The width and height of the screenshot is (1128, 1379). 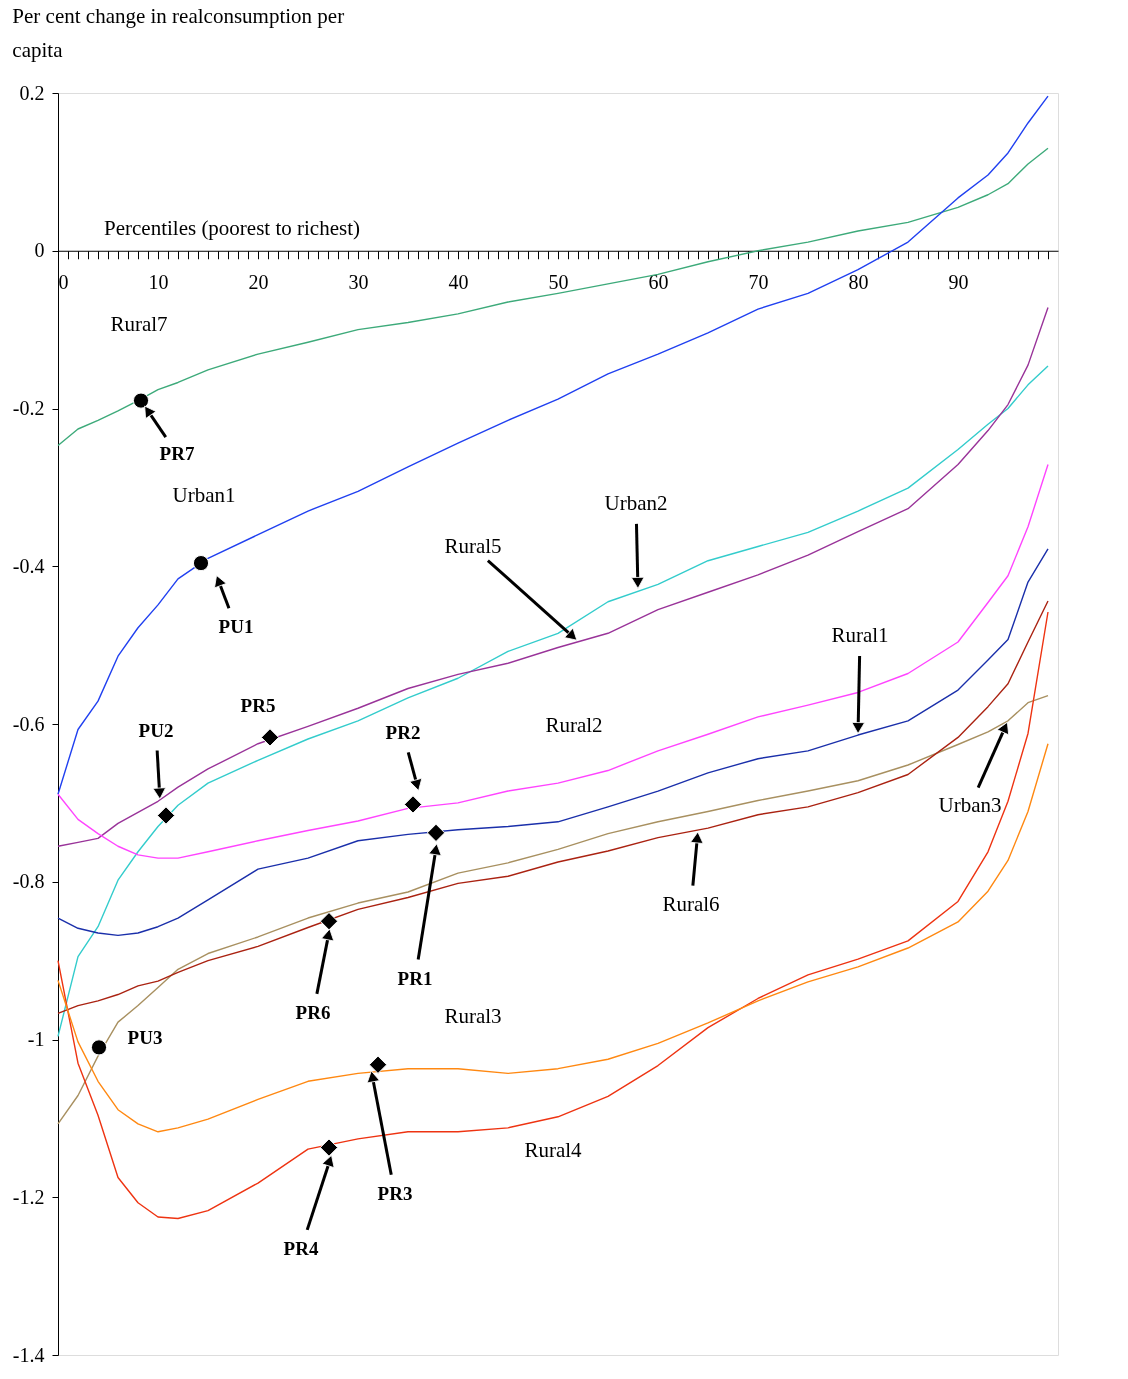 What do you see at coordinates (63, 282) in the screenshot?
I see `x-tick-label: 0` at bounding box center [63, 282].